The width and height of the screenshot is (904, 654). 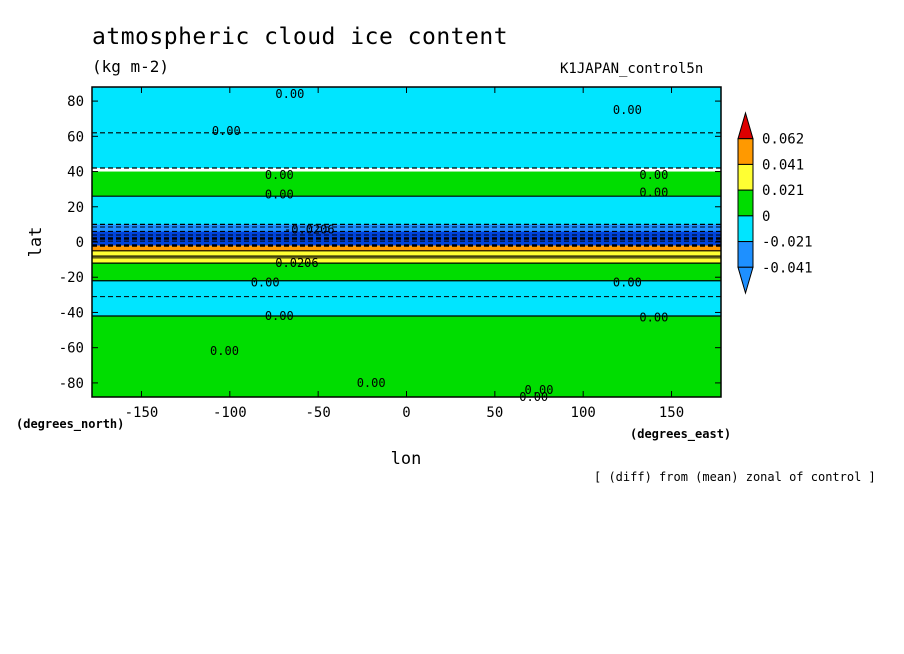 What do you see at coordinates (783, 140) in the screenshot?
I see `colorbar-label: 0.062` at bounding box center [783, 140].